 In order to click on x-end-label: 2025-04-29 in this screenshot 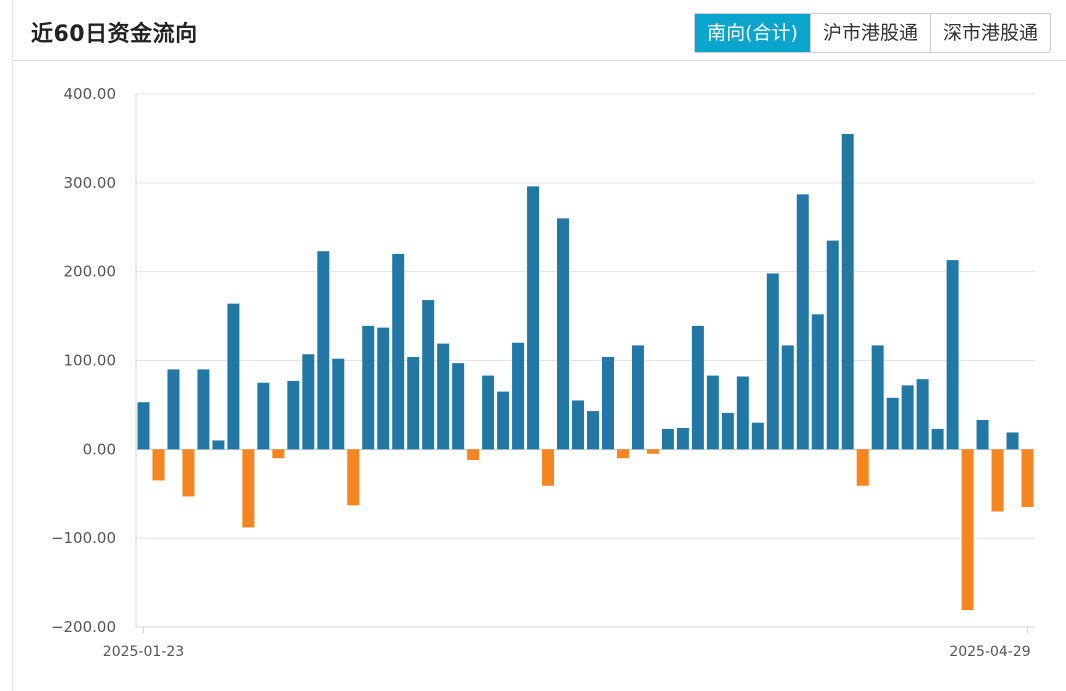, I will do `click(989, 652)`.